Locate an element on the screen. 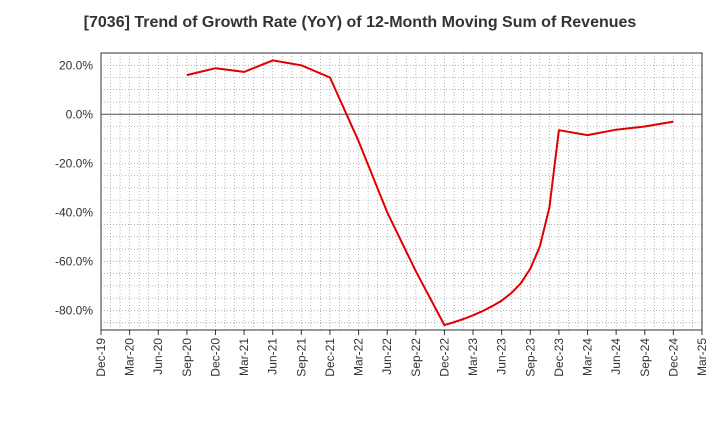 The height and width of the screenshot is (440, 720). x-tick-label: Sep-22 is located at coordinates (416, 357).